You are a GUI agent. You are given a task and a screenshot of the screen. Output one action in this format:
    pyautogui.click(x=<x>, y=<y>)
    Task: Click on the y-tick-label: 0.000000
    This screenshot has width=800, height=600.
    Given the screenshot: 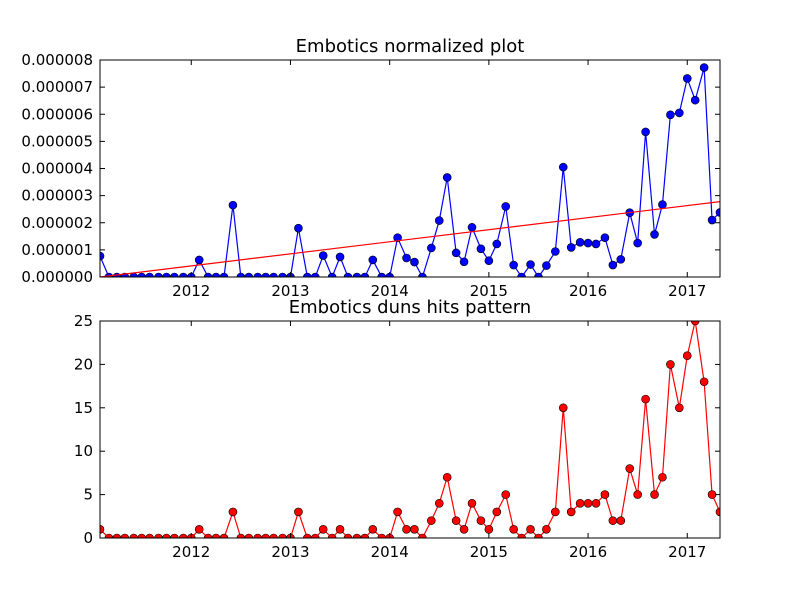 What is the action you would take?
    pyautogui.click(x=57, y=277)
    